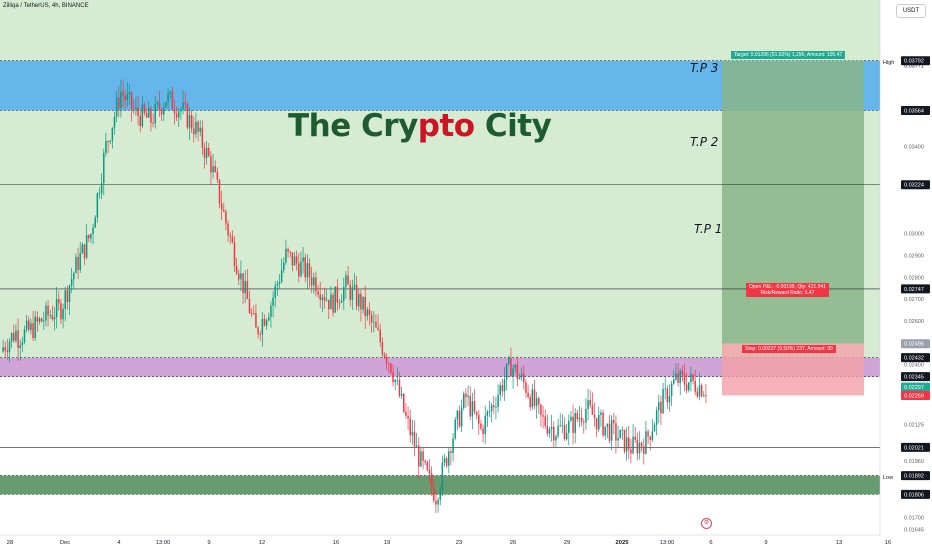 This screenshot has width=932, height=550. I want to click on tp1-label: T.P 1, so click(708, 229).